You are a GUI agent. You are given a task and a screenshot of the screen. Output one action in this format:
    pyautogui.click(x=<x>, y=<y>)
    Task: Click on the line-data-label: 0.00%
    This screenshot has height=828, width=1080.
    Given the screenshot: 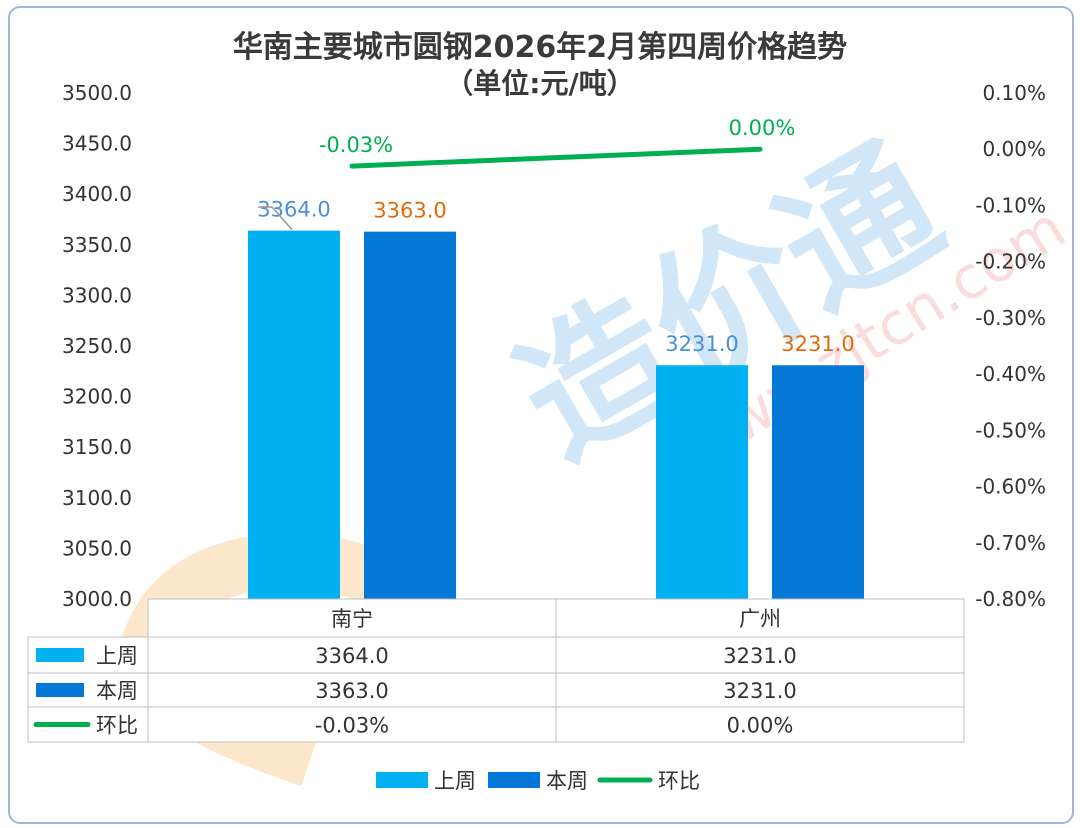 What is the action you would take?
    pyautogui.click(x=762, y=128)
    